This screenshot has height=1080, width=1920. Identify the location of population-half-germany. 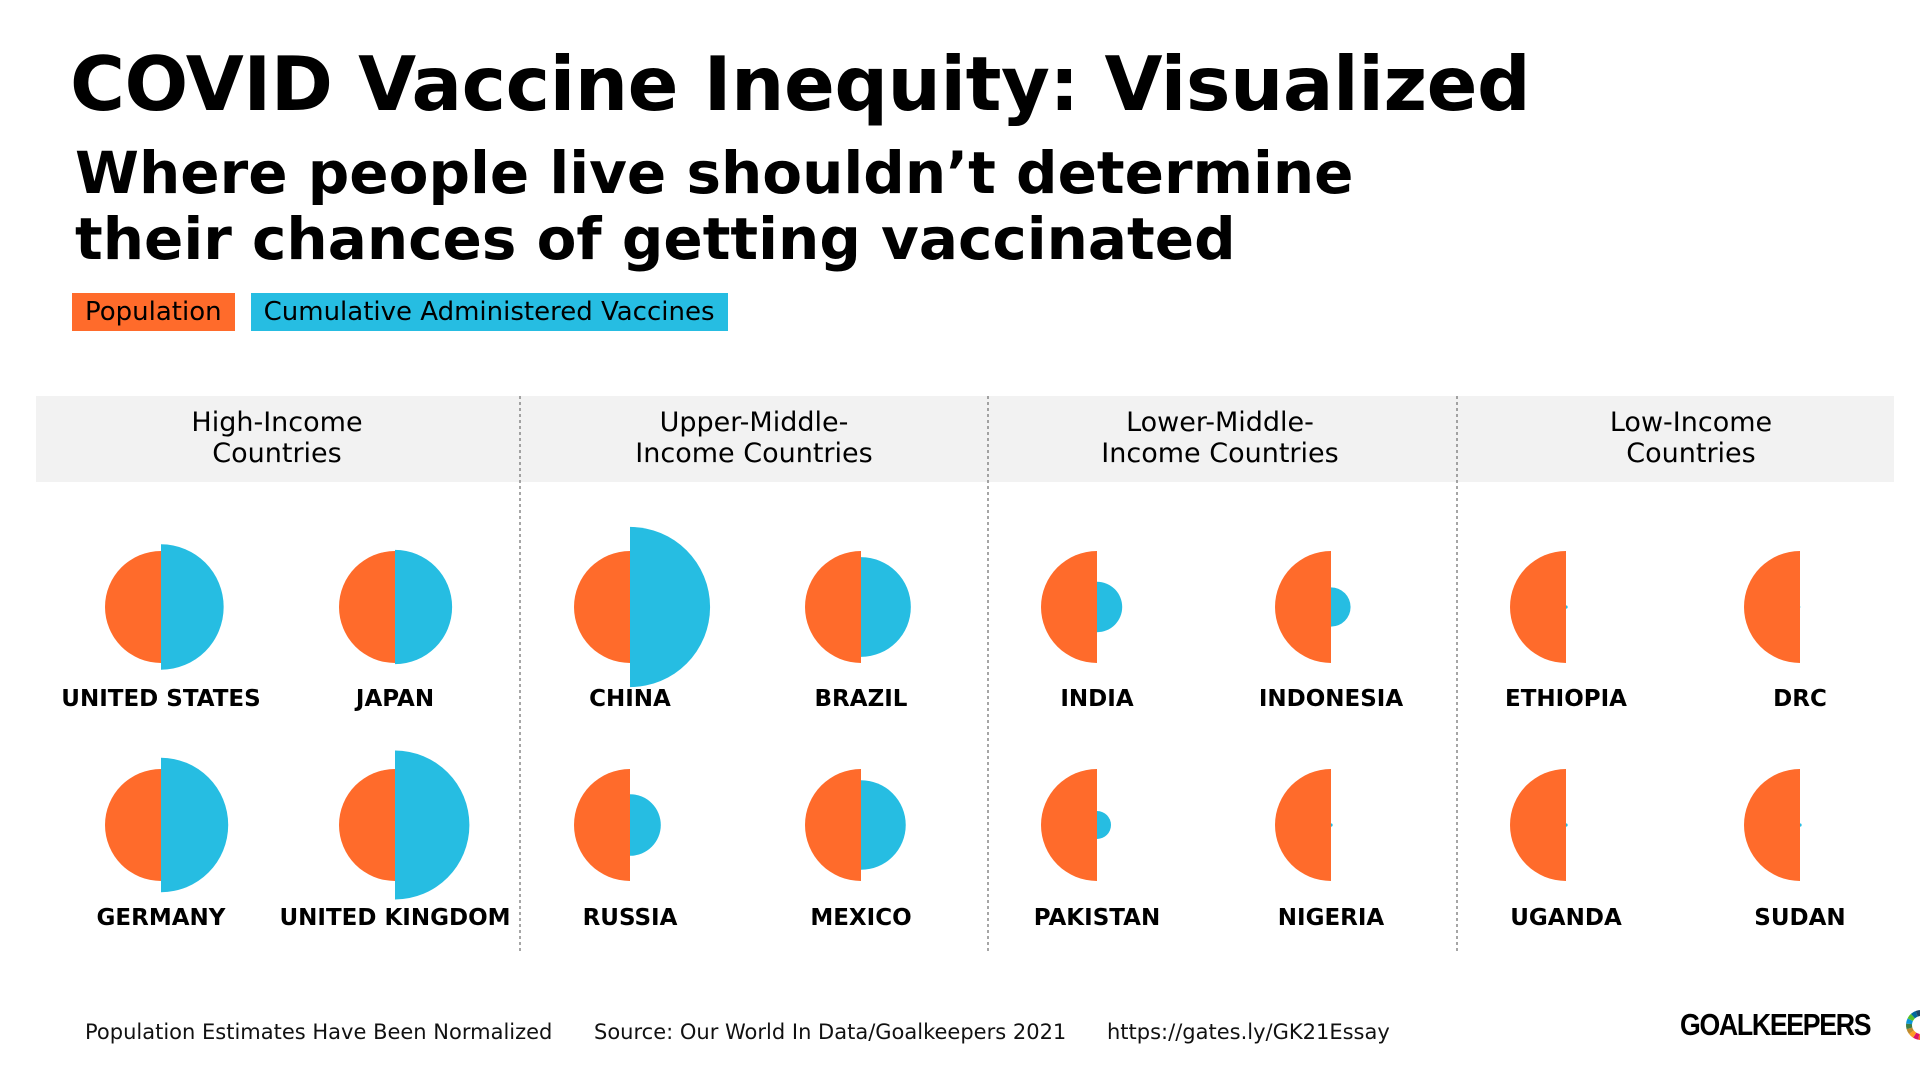
(133, 825).